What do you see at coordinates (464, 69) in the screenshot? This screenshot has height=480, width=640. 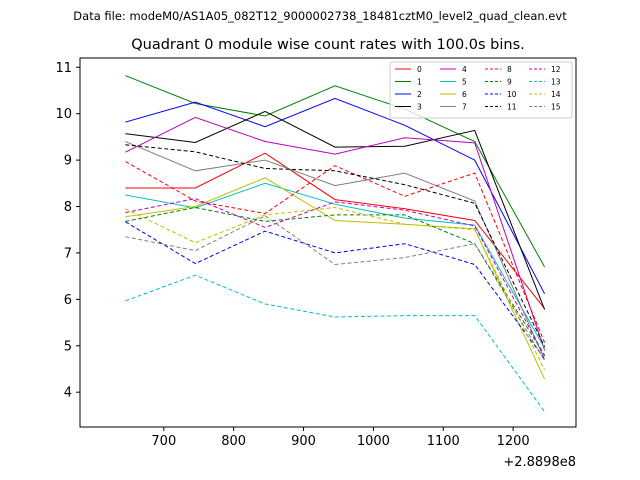 I see `legend-label-4: 4` at bounding box center [464, 69].